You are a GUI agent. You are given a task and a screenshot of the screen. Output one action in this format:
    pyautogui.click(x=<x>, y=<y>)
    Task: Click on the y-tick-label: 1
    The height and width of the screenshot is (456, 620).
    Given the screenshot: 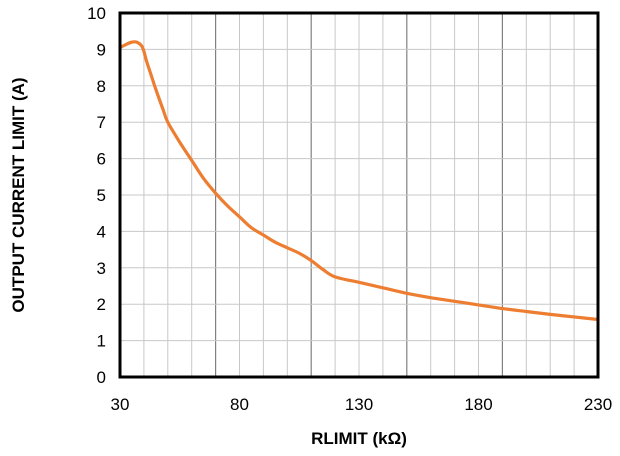 What is the action you would take?
    pyautogui.click(x=101, y=341)
    